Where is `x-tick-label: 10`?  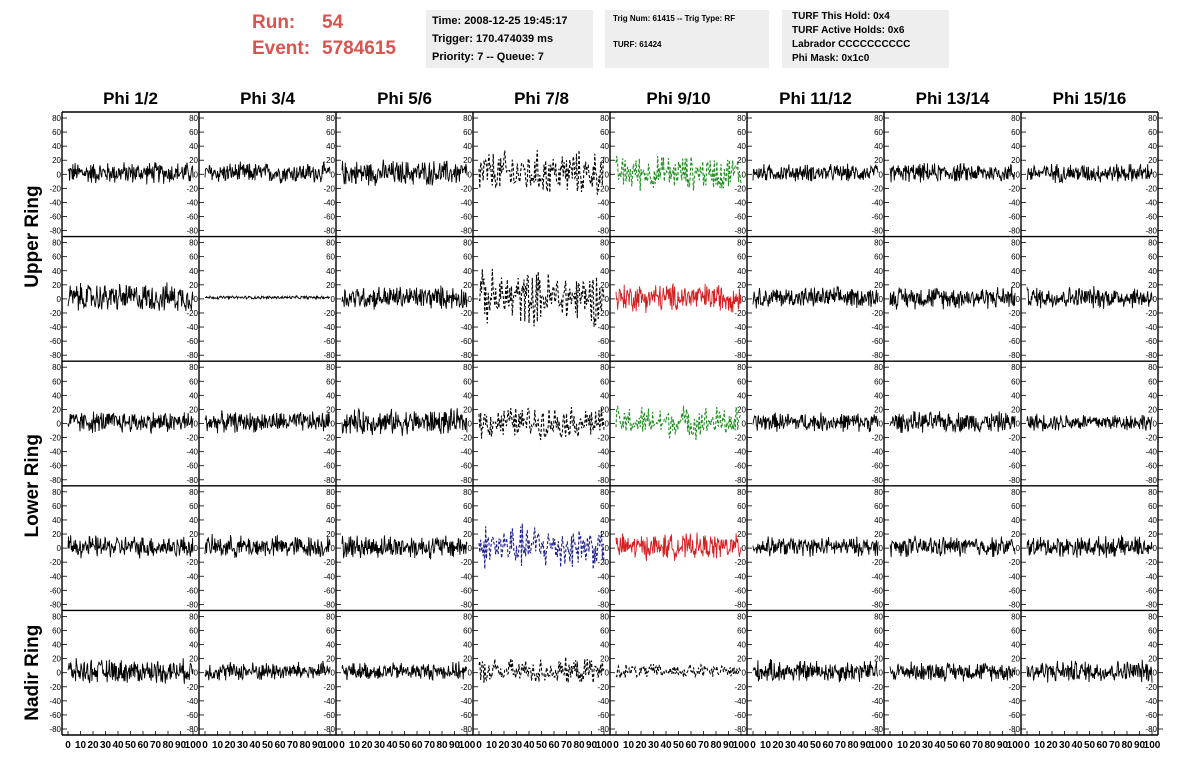 x-tick-label: 10 is located at coordinates (355, 745).